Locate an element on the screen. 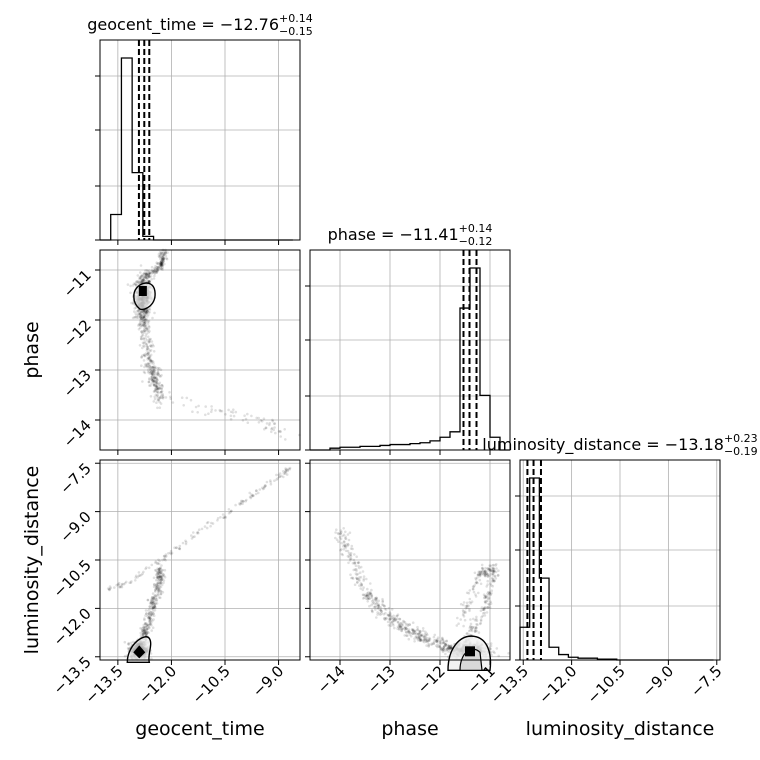 The width and height of the screenshot is (760, 760). density-peak is located at coordinates (142, 291).